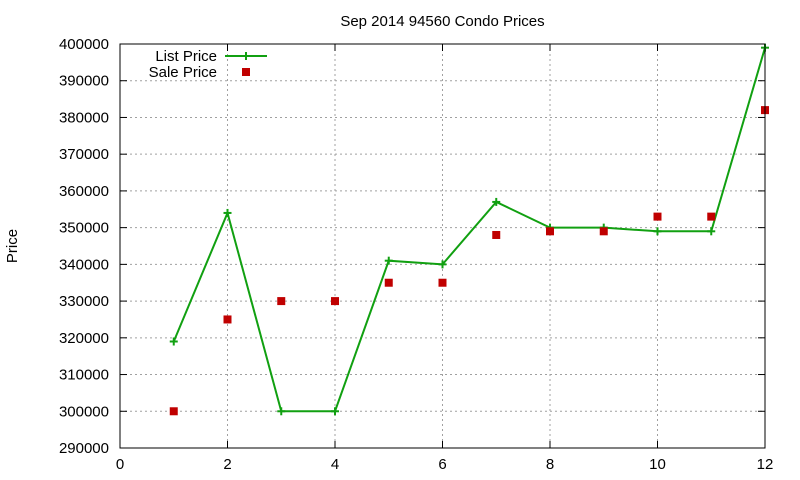 The width and height of the screenshot is (800, 480). I want to click on legend-swatch-list-price, so click(246, 56).